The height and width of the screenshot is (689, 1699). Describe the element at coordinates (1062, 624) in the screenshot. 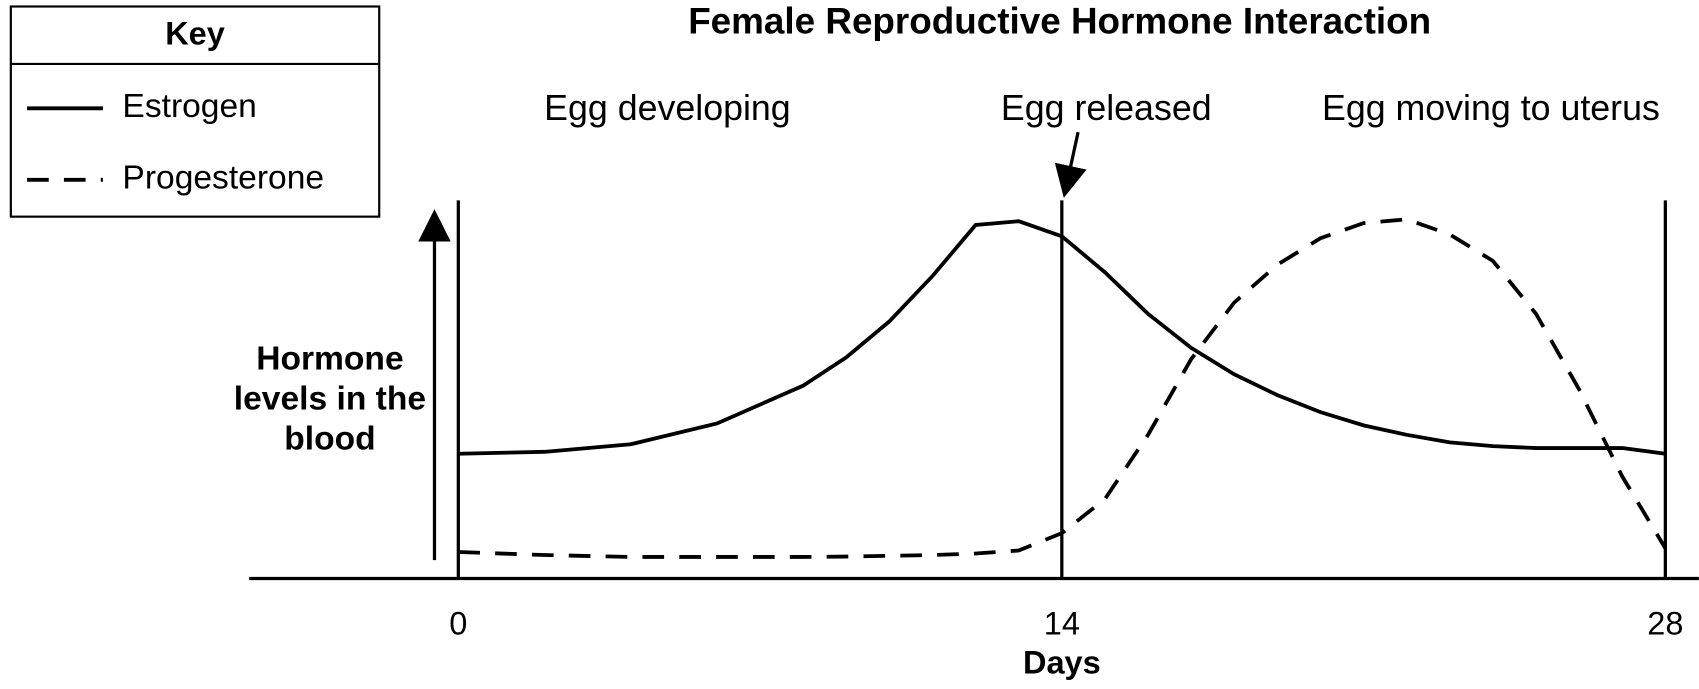

I see `x-tick-label: 14` at that location.